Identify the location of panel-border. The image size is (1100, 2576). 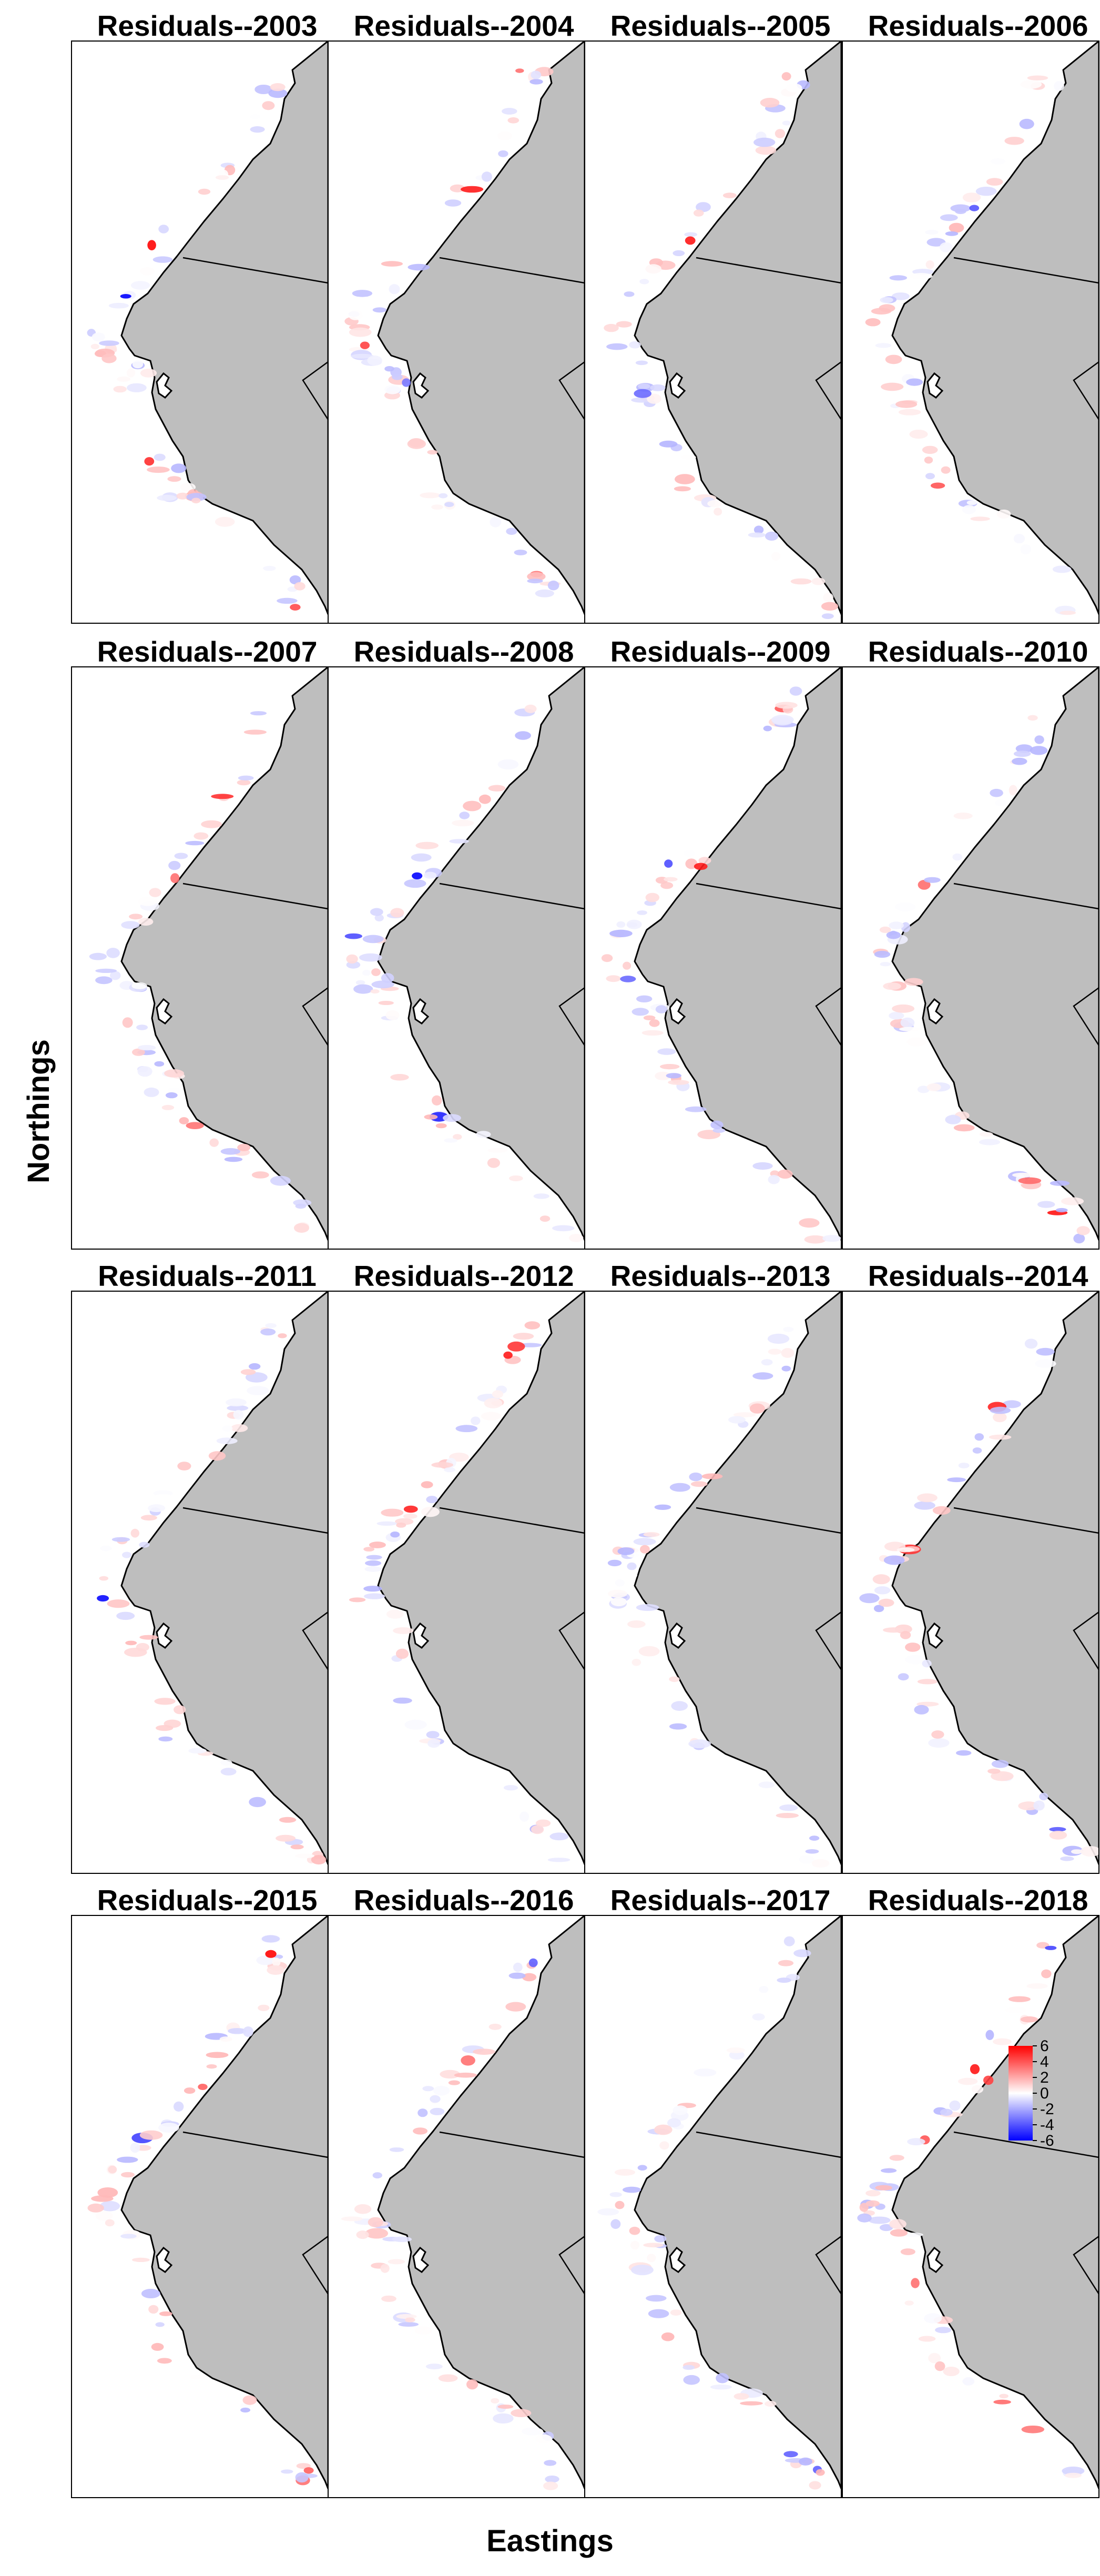
(970, 1582).